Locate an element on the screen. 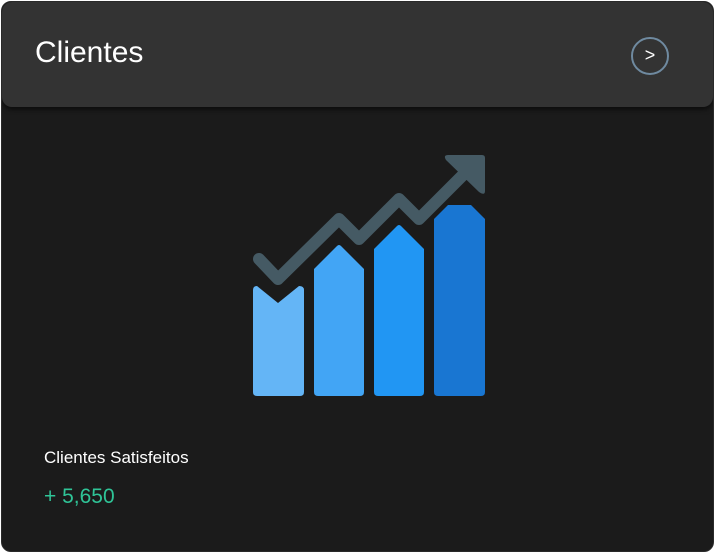 This screenshot has width=716, height=554. stat-value: + 5,650 is located at coordinates (79, 496).